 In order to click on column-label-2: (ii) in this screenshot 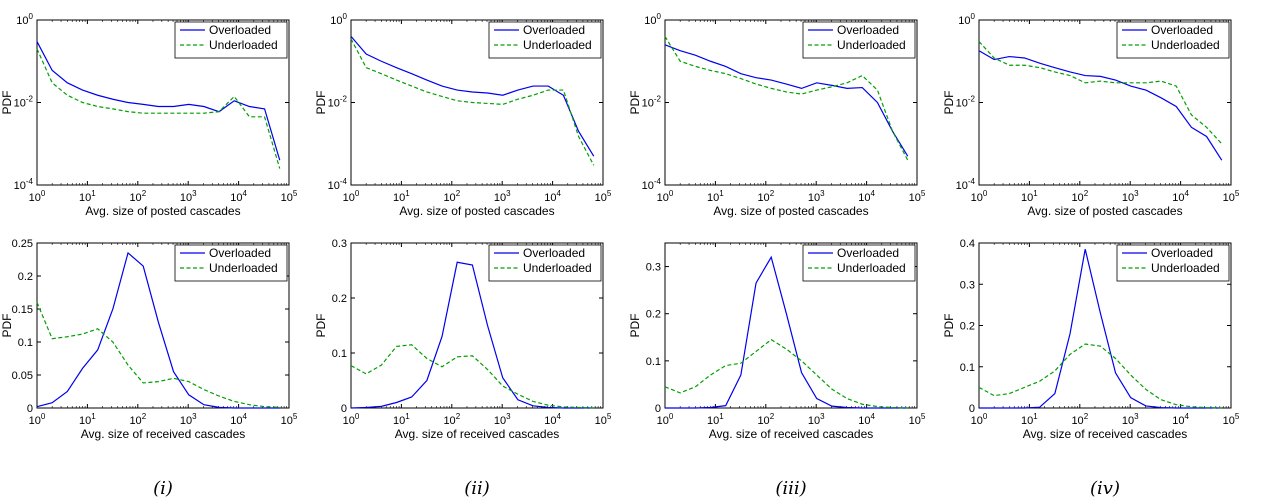, I will do `click(477, 488)`.